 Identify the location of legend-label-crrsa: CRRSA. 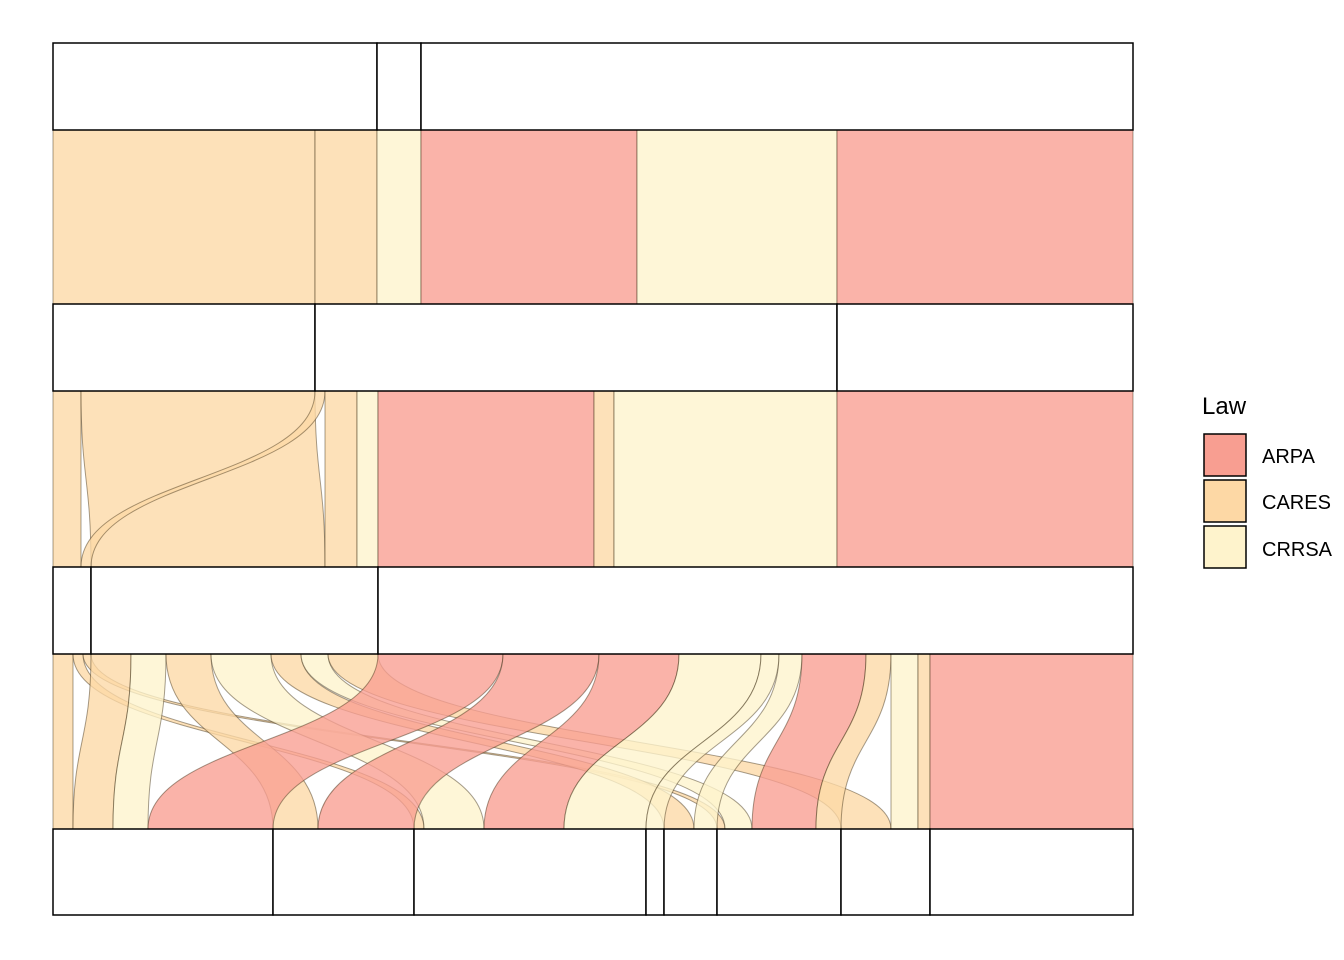
(1297, 550).